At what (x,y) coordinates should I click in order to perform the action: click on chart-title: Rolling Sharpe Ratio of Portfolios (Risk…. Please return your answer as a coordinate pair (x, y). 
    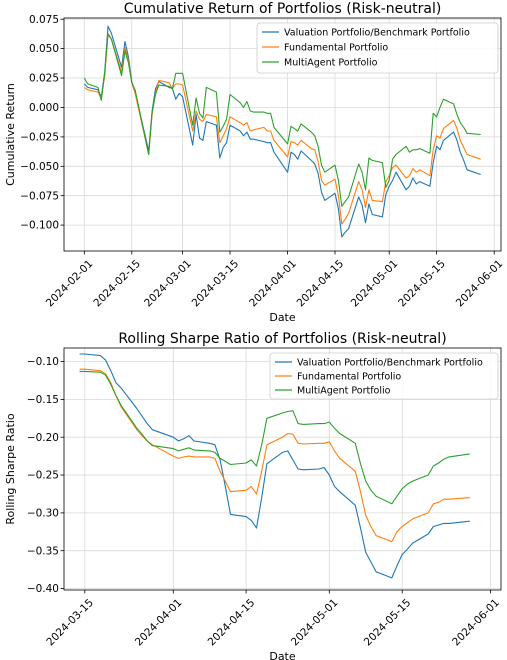
    Looking at the image, I should click on (282, 339).